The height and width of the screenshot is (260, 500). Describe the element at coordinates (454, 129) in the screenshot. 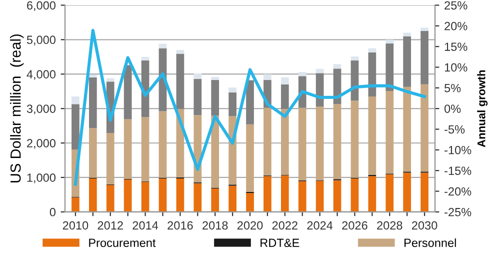

I see `y2-tick-label: -5%` at that location.